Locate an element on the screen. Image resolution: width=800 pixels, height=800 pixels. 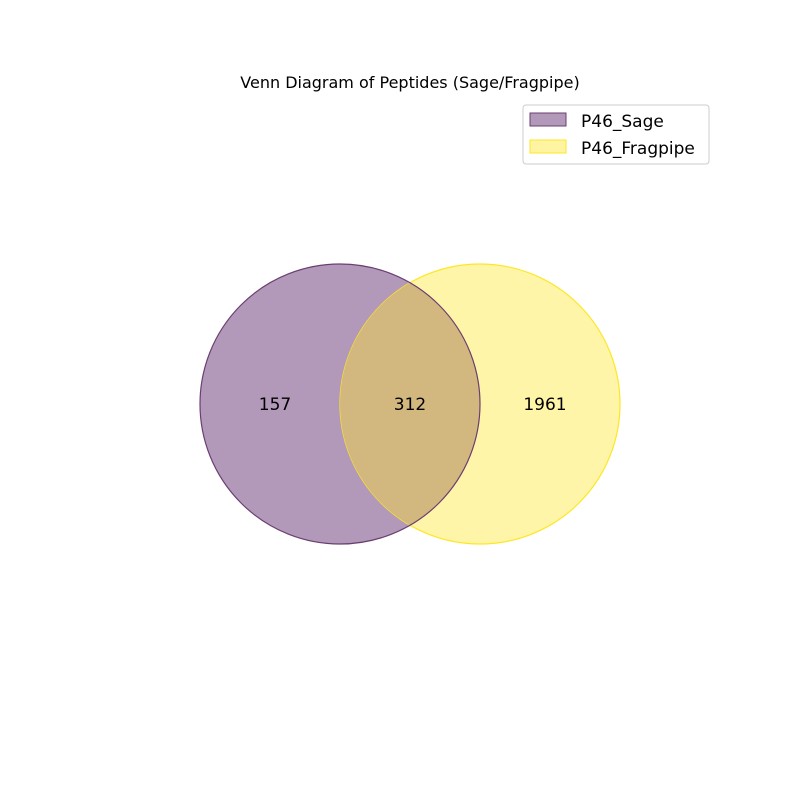
circle-p46-sage-outline is located at coordinates (340, 404).